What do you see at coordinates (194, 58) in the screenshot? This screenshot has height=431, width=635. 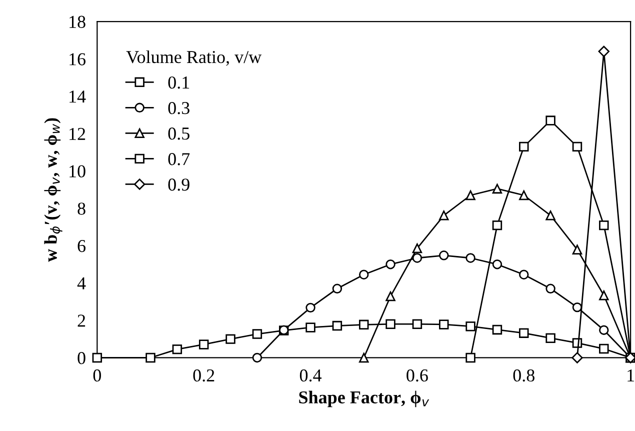 I see `legend-title: Volume Ratio, v/w` at bounding box center [194, 58].